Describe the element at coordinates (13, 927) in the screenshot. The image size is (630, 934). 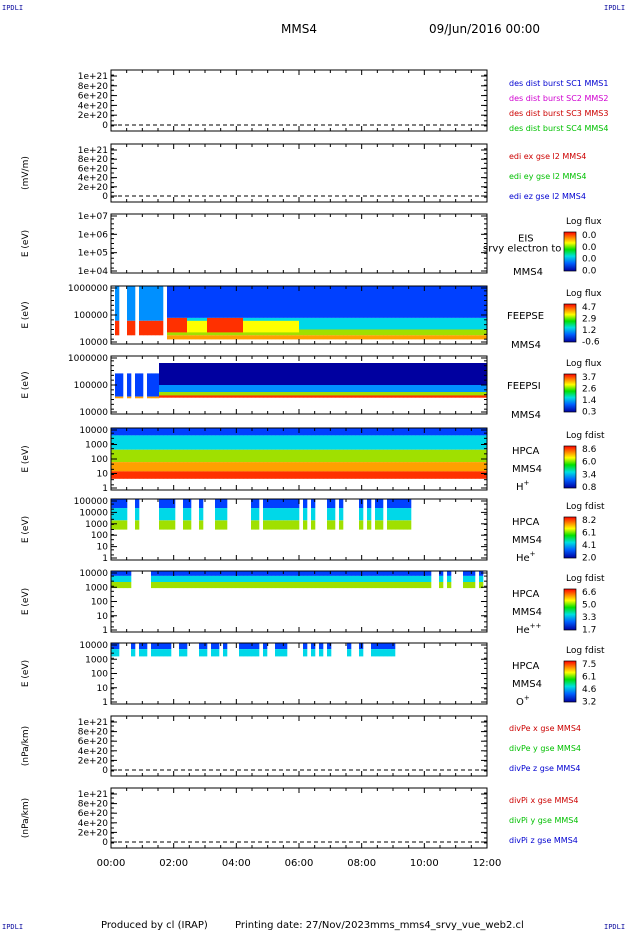
I see `corner-label-bottom-left: IPDLI` at that location.